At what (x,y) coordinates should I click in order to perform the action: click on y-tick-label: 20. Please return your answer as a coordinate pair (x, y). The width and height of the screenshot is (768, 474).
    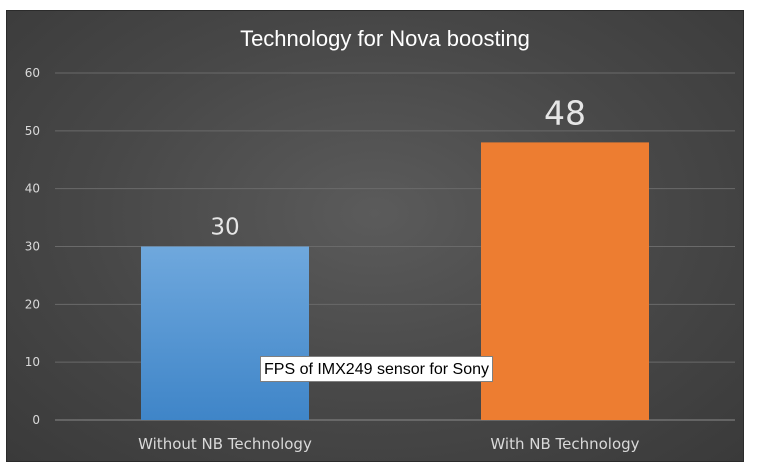
    Looking at the image, I should click on (32, 304).